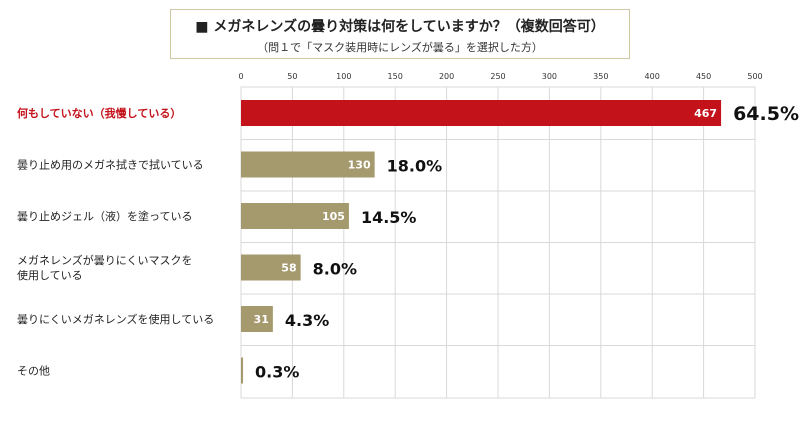 This screenshot has width=800, height=426. Describe the element at coordinates (307, 320) in the screenshot. I see `bar-percent-label: 4.3%` at that location.